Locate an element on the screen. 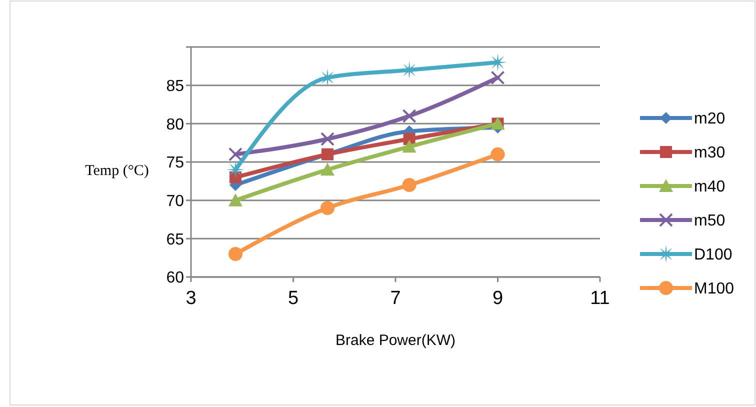 The width and height of the screenshot is (756, 407). x-tick-label: 7 is located at coordinates (395, 298).